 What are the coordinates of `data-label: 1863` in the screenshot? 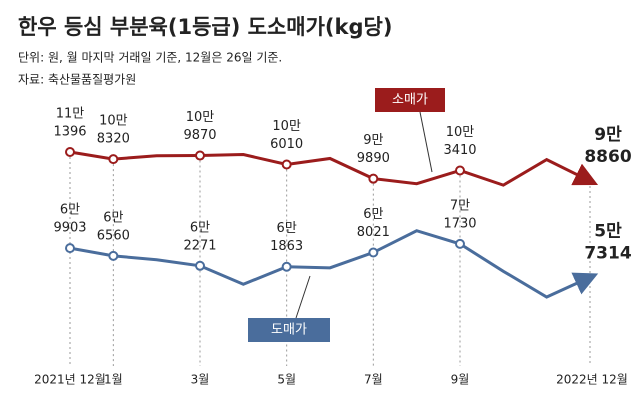 It's located at (286, 246).